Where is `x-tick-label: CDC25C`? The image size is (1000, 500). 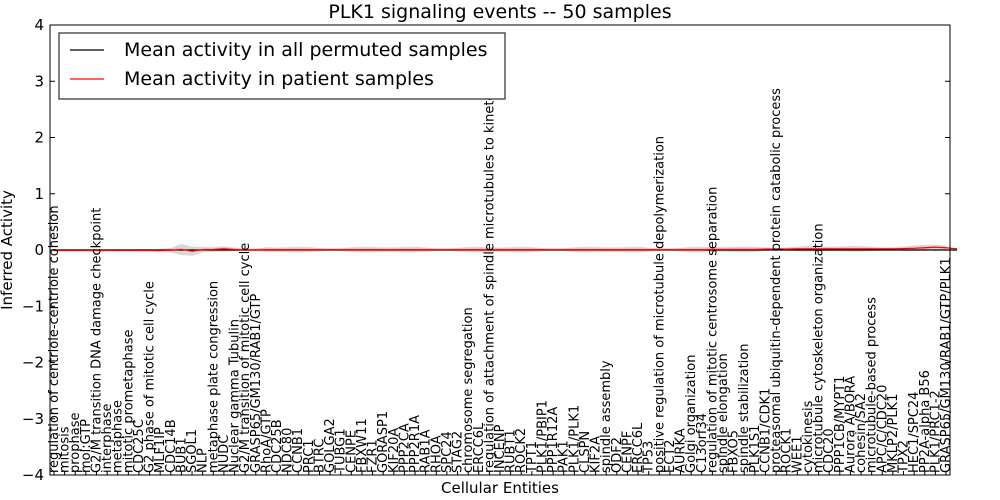
x-tick-label: CDC25C is located at coordinates (139, 446).